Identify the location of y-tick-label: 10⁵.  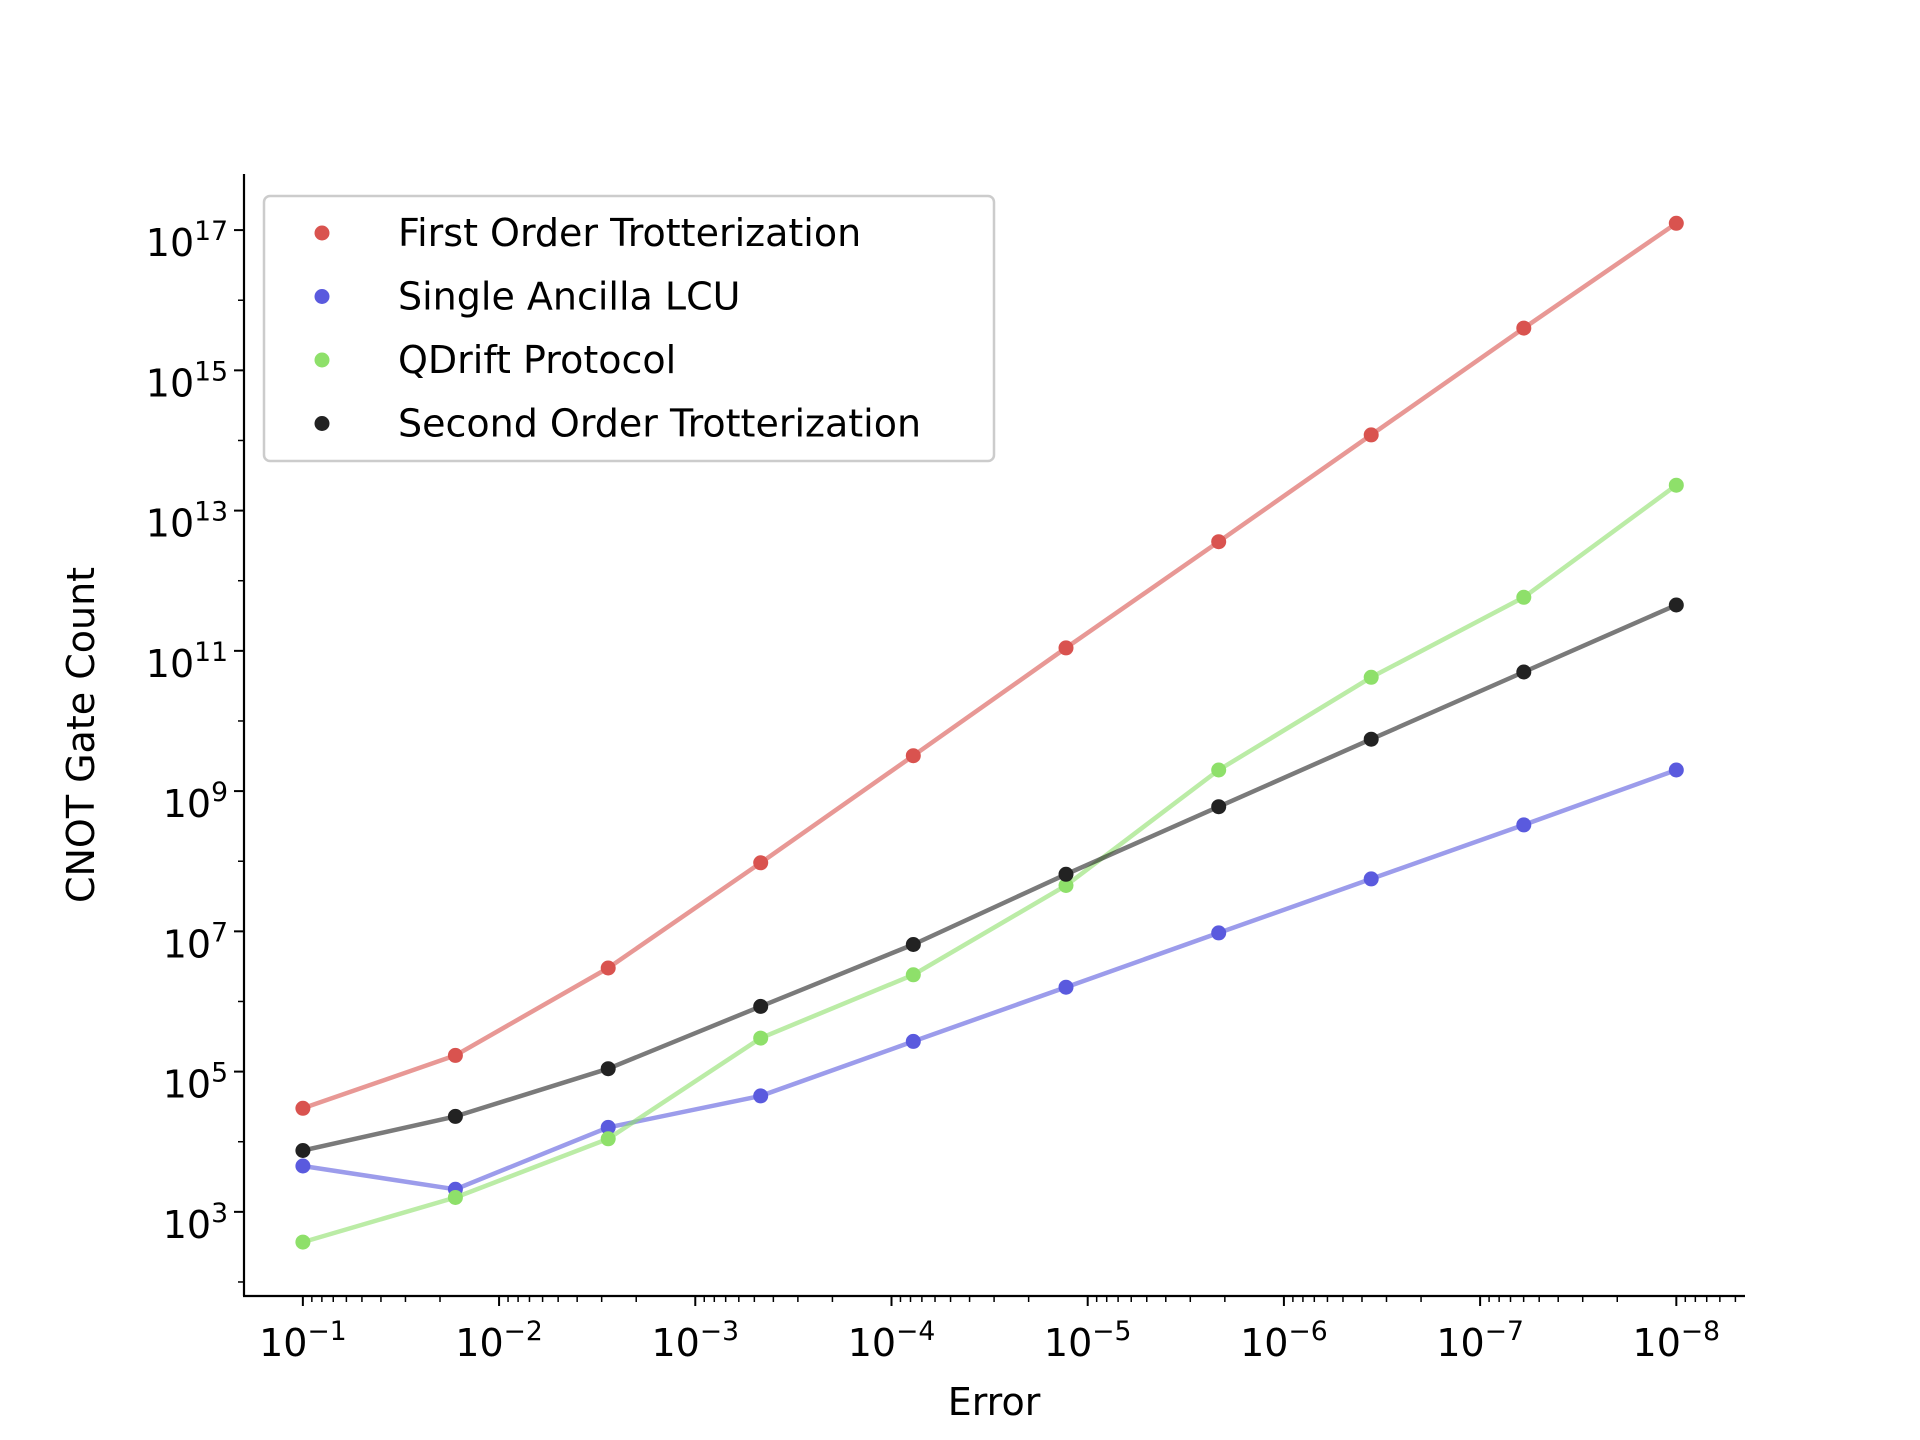
(195, 1082).